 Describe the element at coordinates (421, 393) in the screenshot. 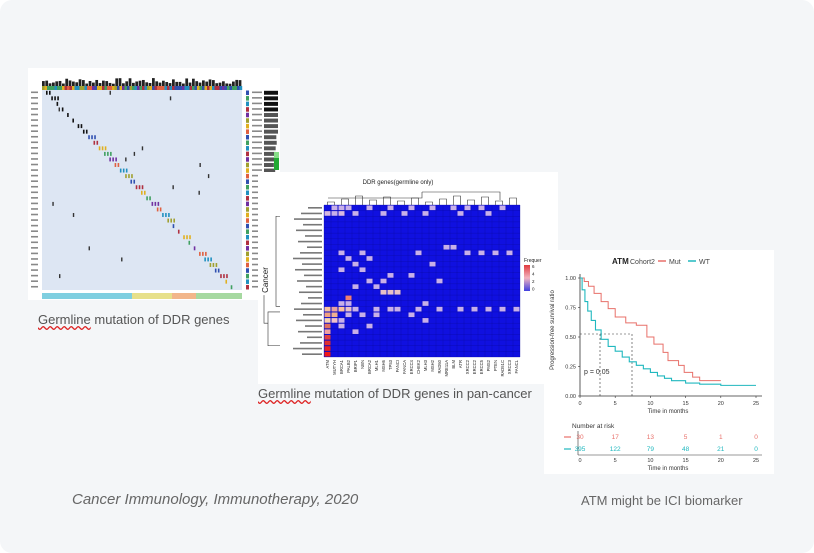

I see `caption-rest-2: mutation of DDR genes in pan-cancer` at that location.